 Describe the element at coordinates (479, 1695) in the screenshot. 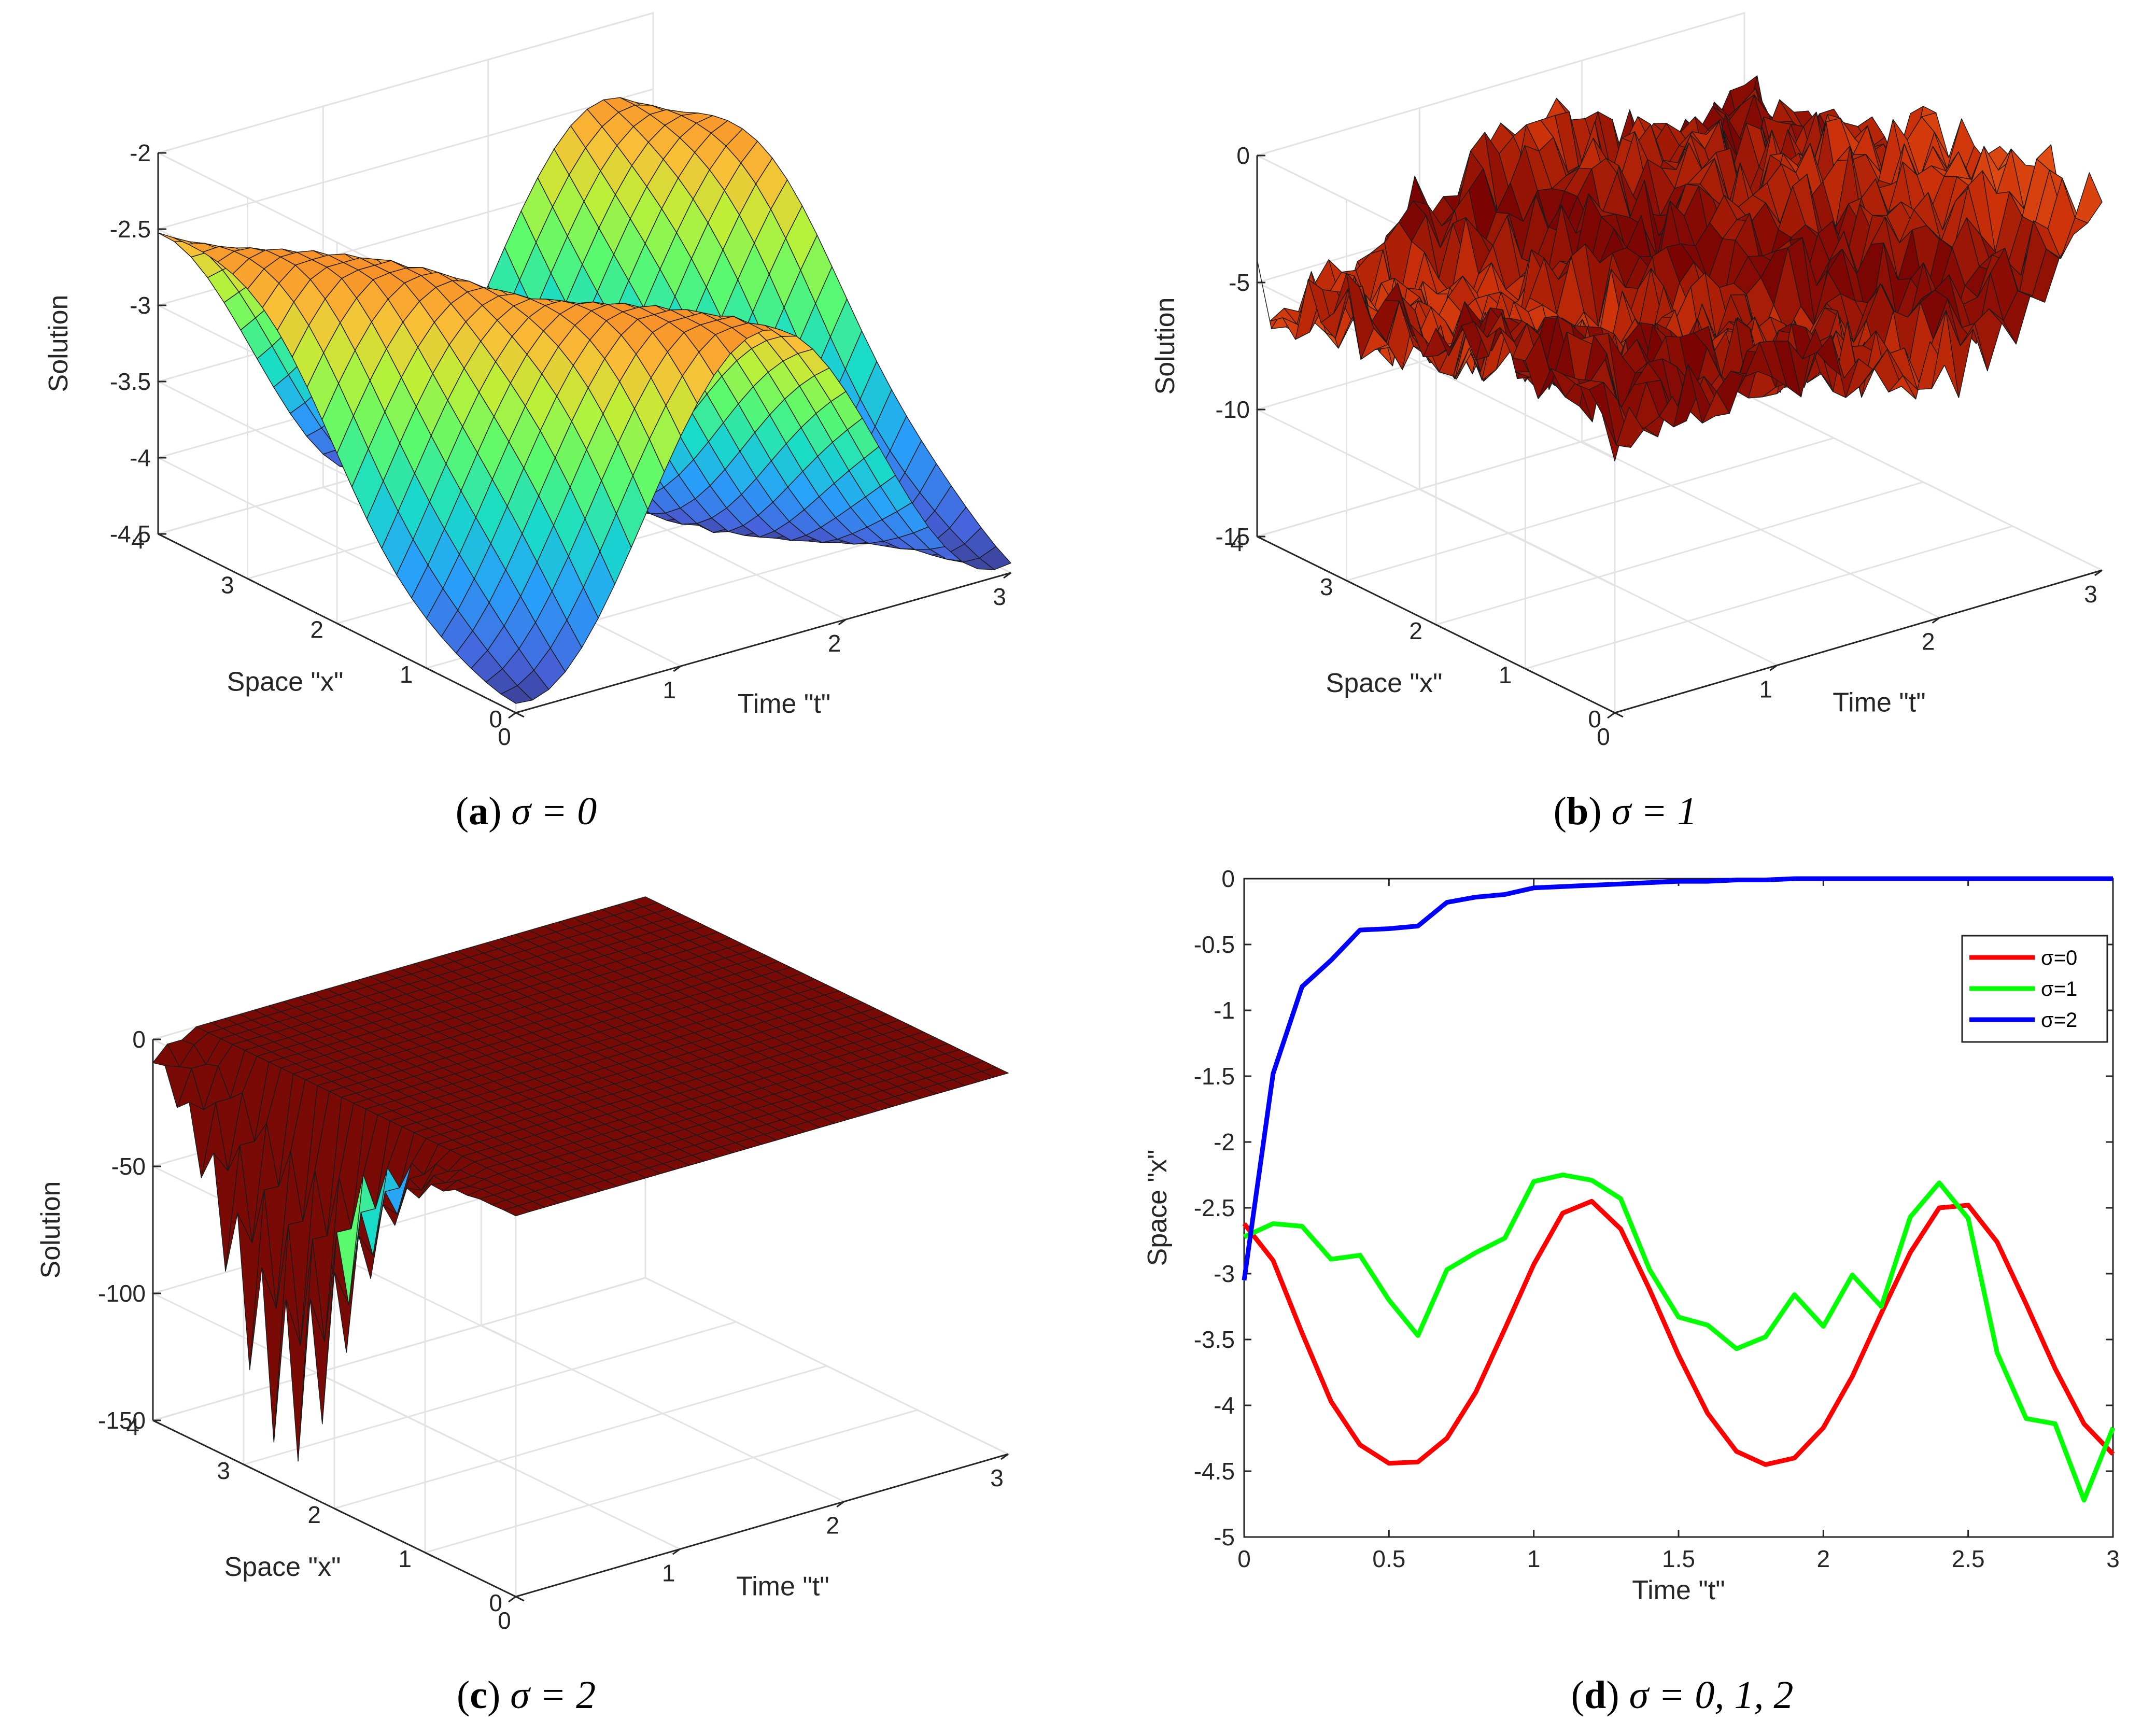

I see `caption-letter: c` at that location.